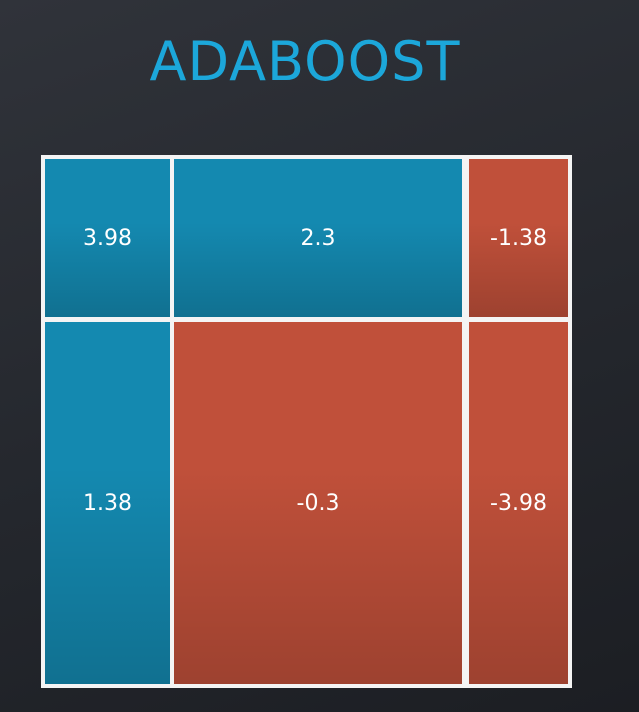  I want to click on cell-label: -1.38, so click(518, 238).